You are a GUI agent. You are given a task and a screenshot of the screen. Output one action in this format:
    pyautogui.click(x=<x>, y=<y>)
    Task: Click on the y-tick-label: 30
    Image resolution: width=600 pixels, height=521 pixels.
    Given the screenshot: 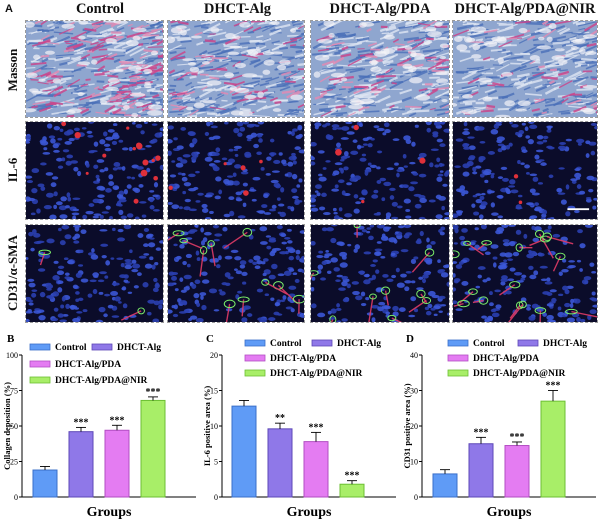 What is the action you would take?
    pyautogui.click(x=414, y=391)
    